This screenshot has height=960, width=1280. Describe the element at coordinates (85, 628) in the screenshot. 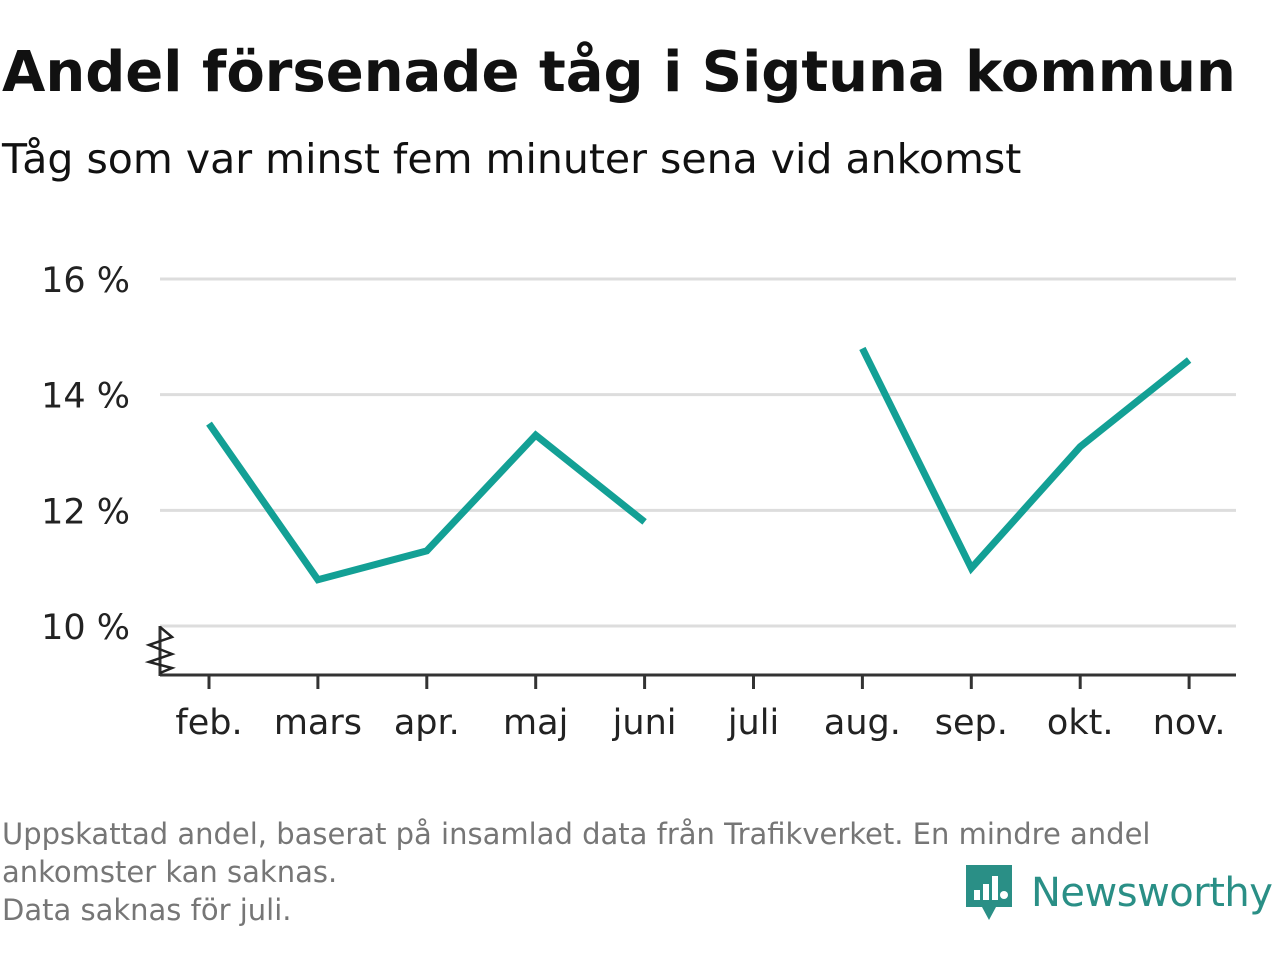

I see `y-tick-label: 10 %` at that location.